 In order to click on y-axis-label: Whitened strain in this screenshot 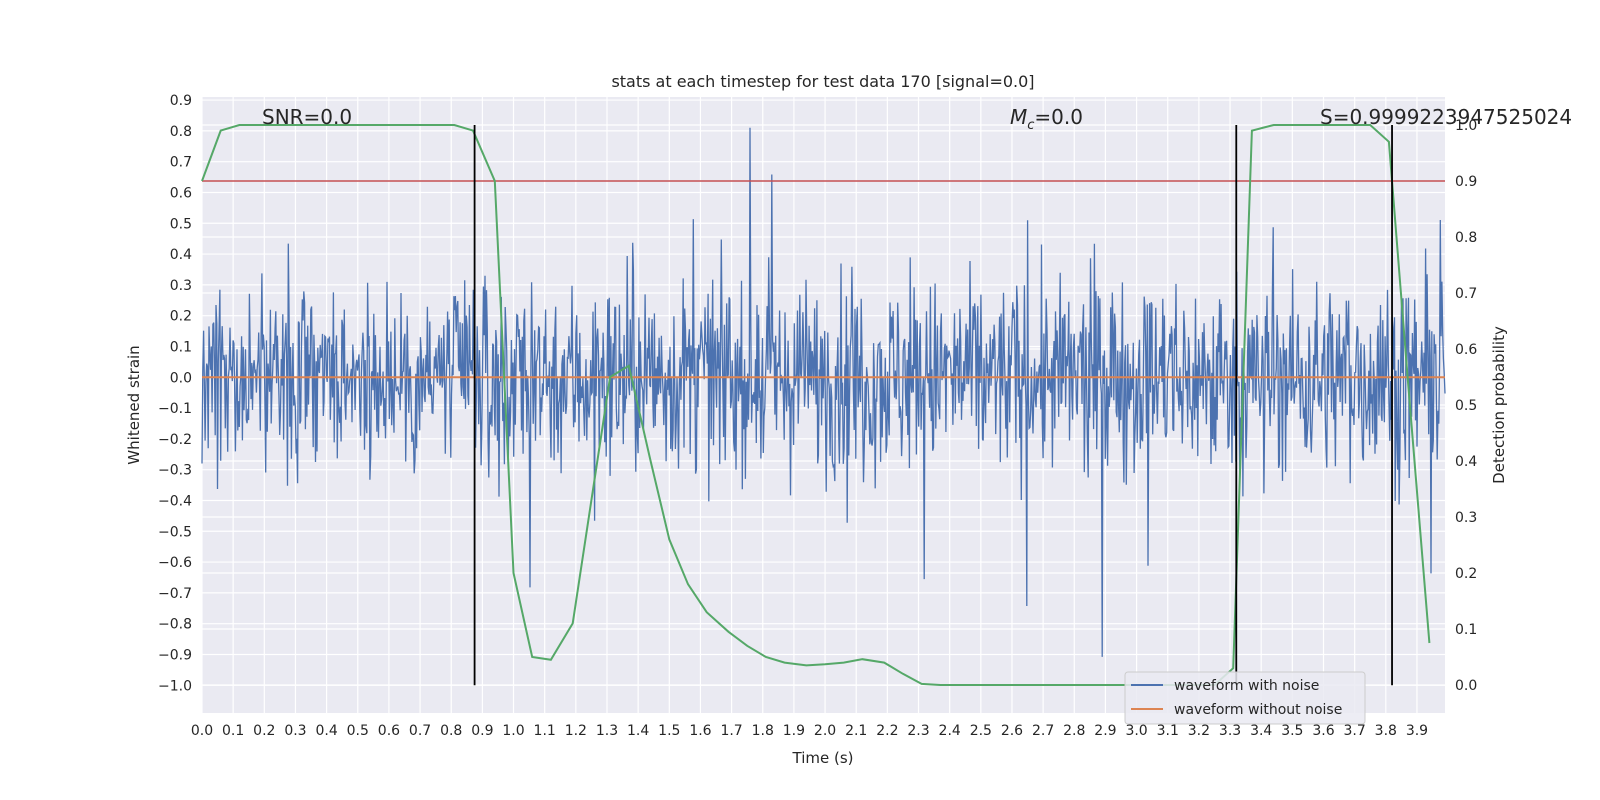, I will do `click(134, 404)`.